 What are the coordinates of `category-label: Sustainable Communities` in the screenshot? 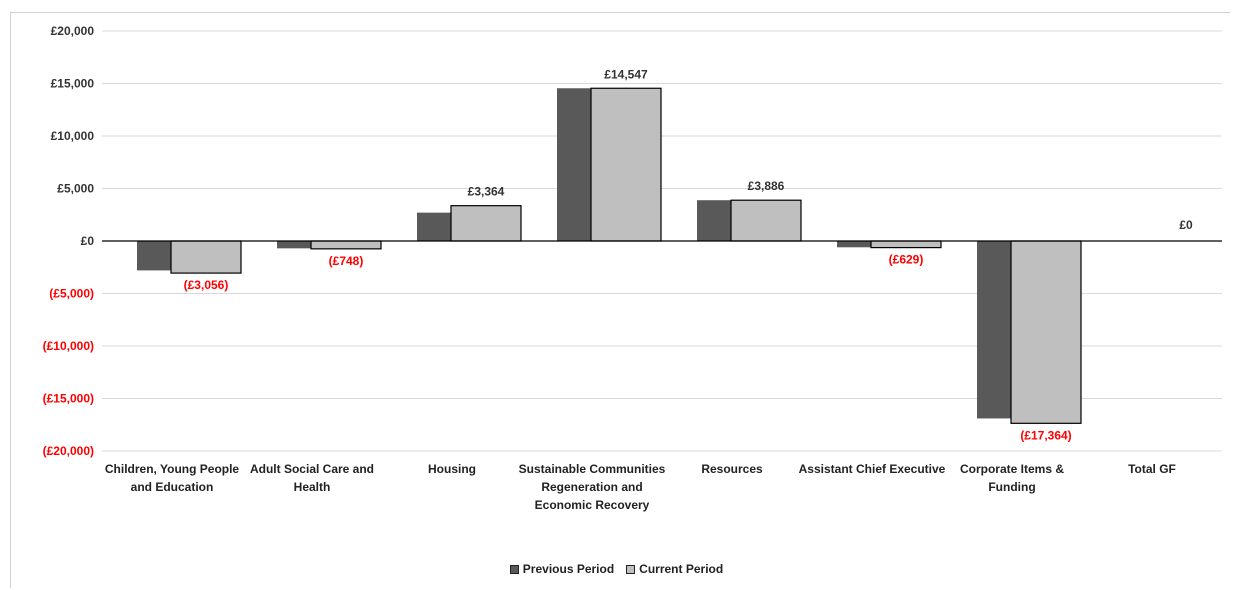 It's located at (592, 469).